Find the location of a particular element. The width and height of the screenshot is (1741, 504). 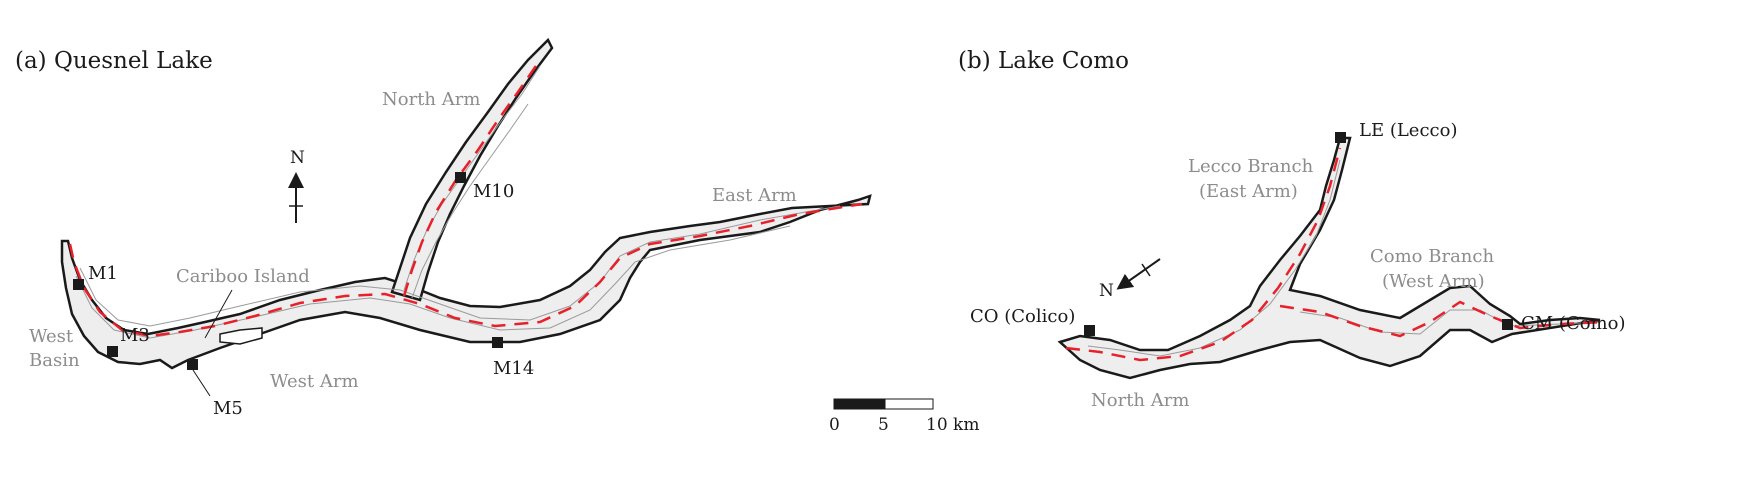

station-m5-label: M5 is located at coordinates (228, 408).